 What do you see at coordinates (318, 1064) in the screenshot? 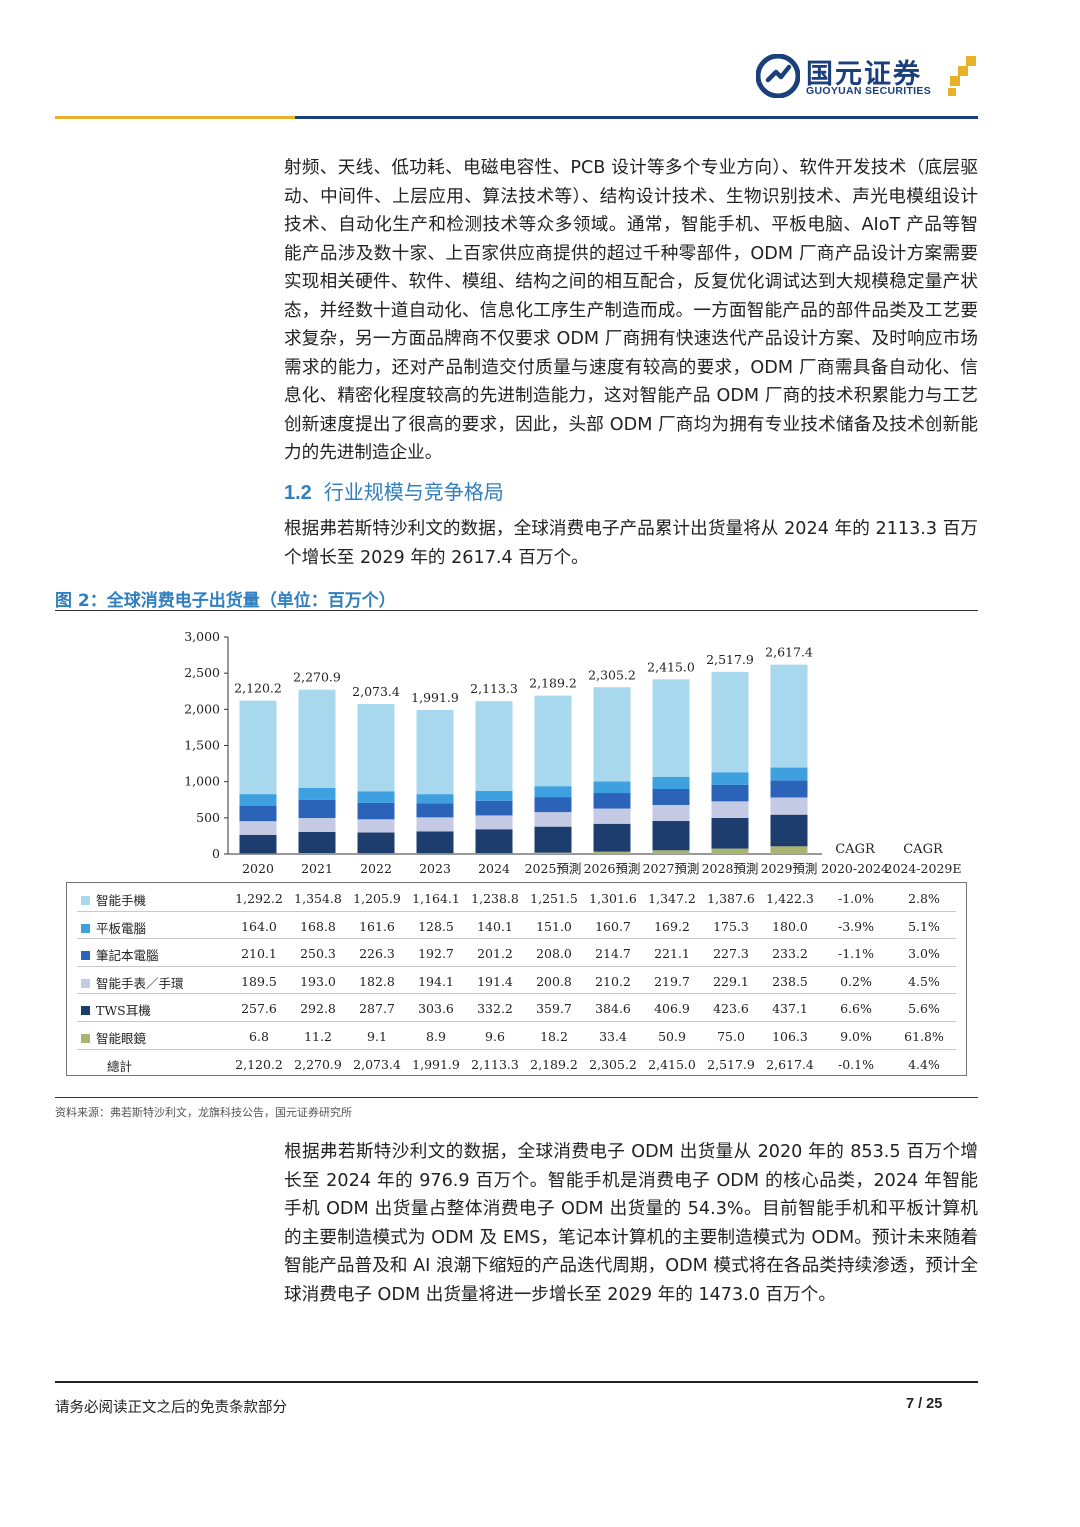
I see `table-cell: 2,270.9` at bounding box center [318, 1064].